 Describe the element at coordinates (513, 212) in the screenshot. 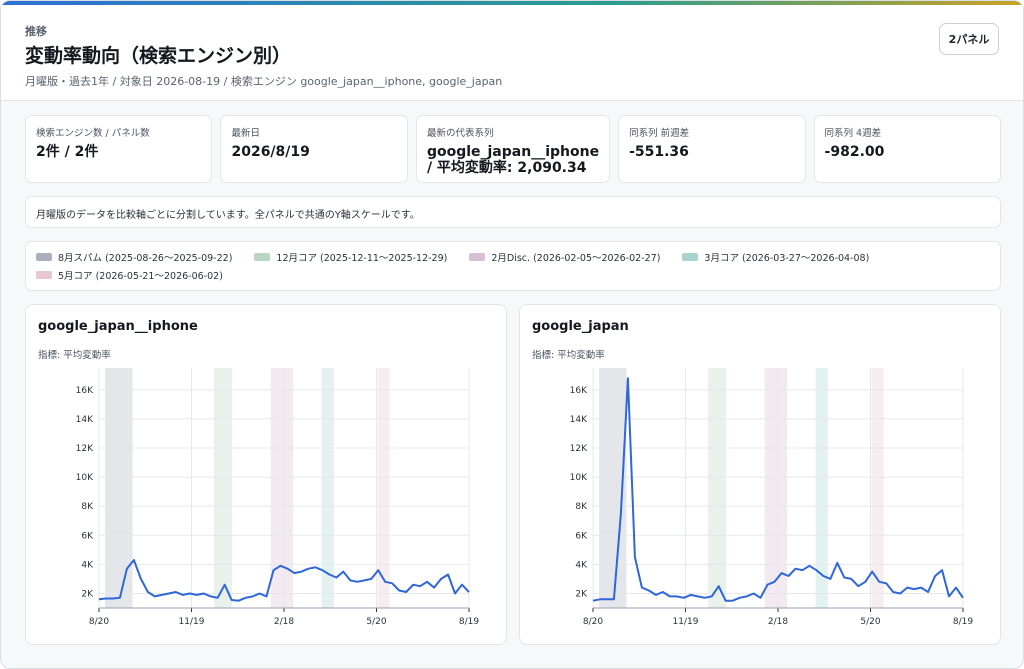

I see `info-note: 月曜版のデータを比較軸ごとに分割しています。全パネルで共通のY軸スケールです。` at that location.